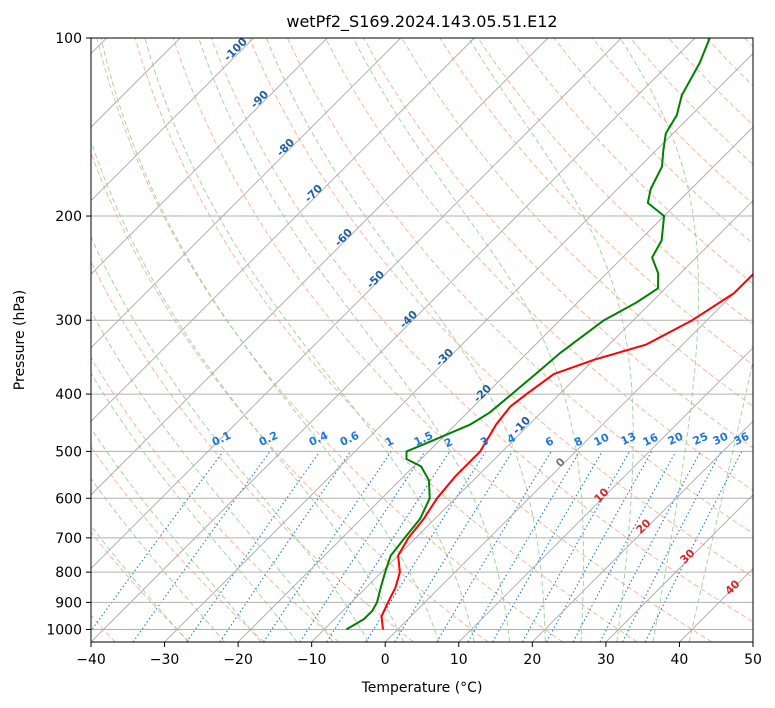 The width and height of the screenshot is (775, 708). Describe the element at coordinates (259, 99) in the screenshot. I see `dry-adiabat-label: -90` at that location.